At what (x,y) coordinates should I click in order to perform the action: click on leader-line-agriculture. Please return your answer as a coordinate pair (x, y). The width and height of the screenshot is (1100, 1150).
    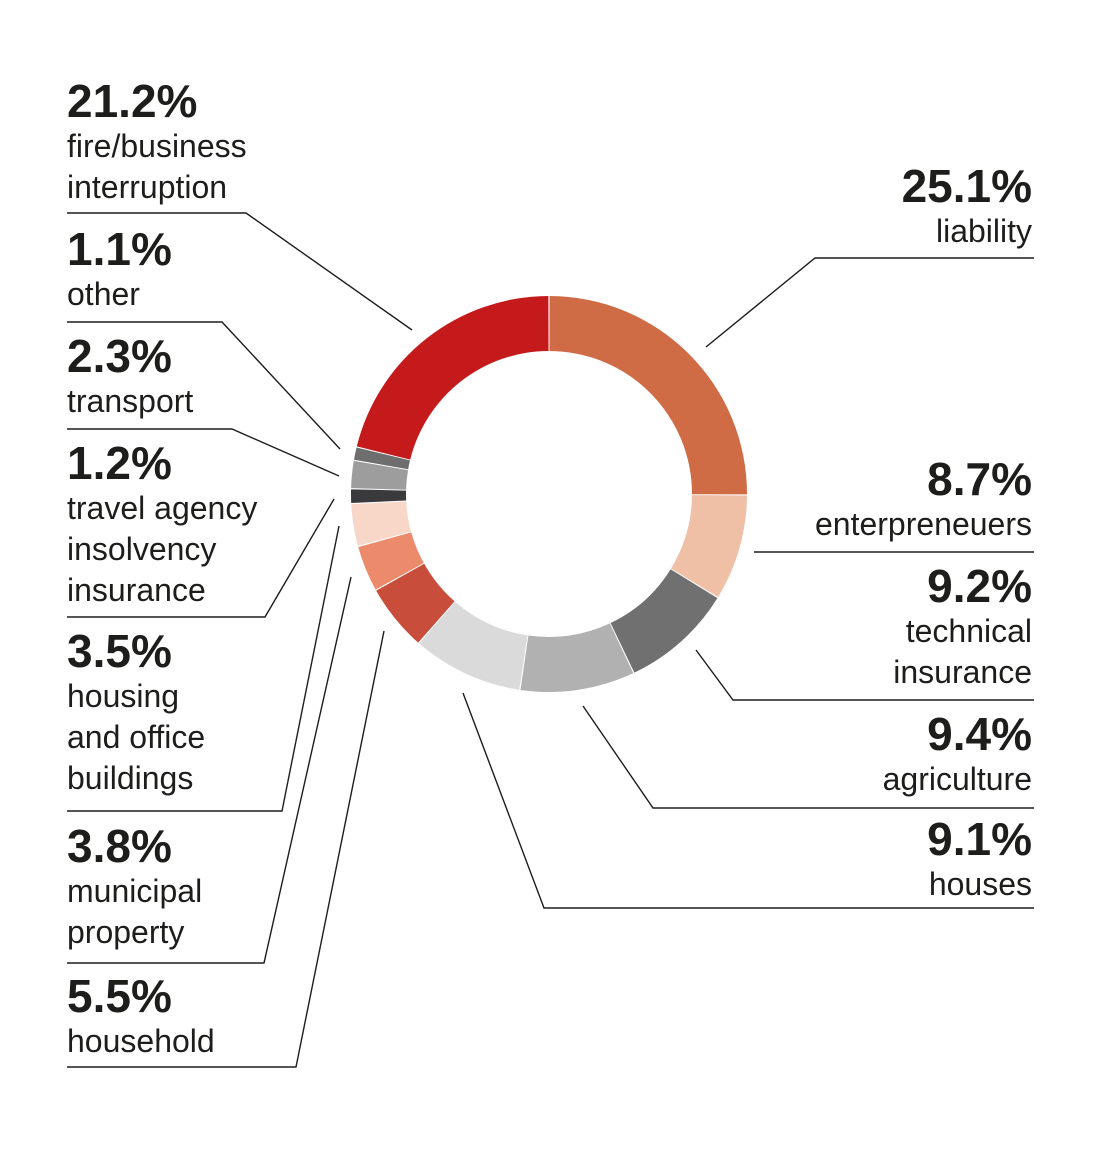
    Looking at the image, I should click on (808, 757).